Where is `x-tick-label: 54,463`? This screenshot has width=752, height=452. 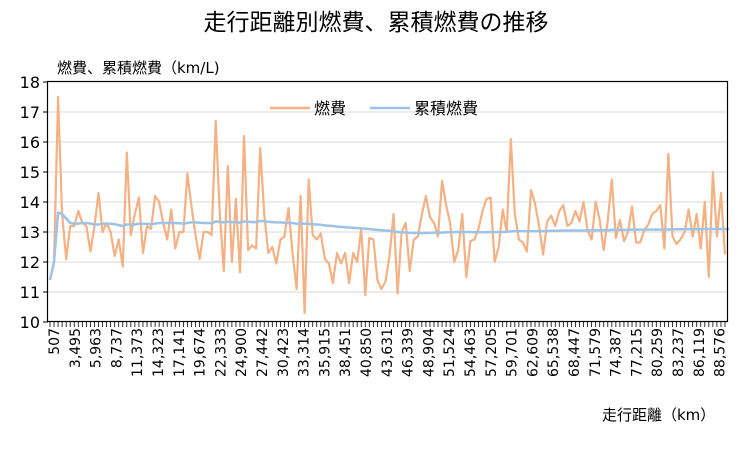 x-tick-label: 54,463 is located at coordinates (471, 352).